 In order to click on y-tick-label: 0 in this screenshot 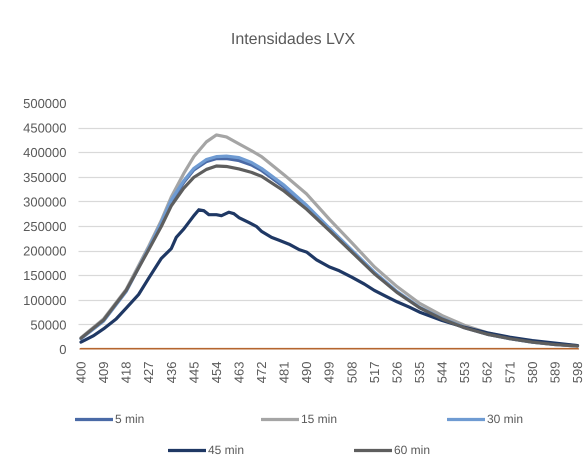, I will do `click(63, 349)`.